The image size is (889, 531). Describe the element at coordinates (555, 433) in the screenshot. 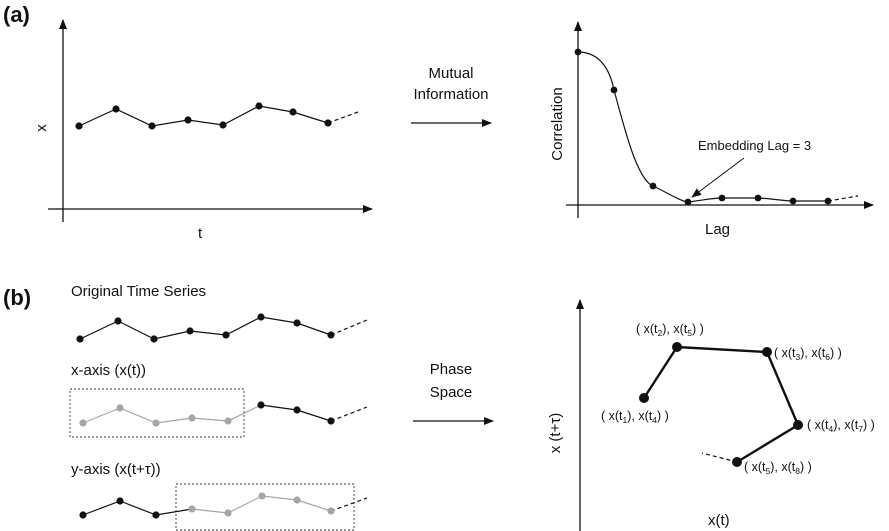

I see `phase-y-axis-label: x (t+τ)` at that location.